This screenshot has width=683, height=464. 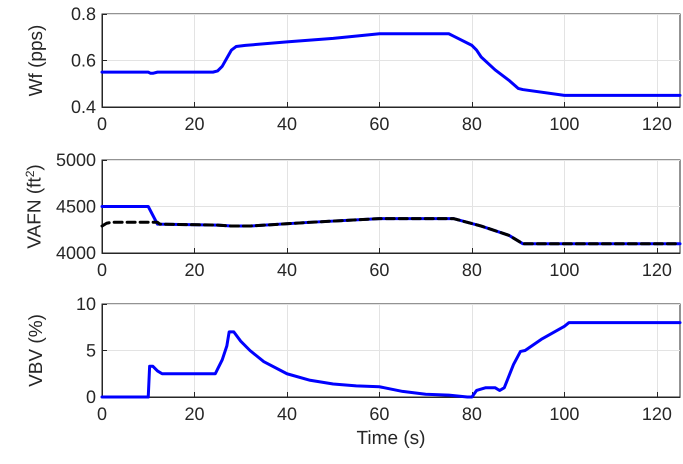 I want to click on y-axis-title: VAFN (ft2), so click(x=34, y=206).